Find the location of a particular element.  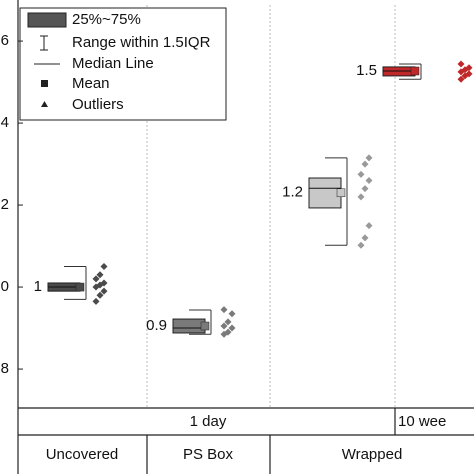

legend-label: Mean is located at coordinates (91, 83).